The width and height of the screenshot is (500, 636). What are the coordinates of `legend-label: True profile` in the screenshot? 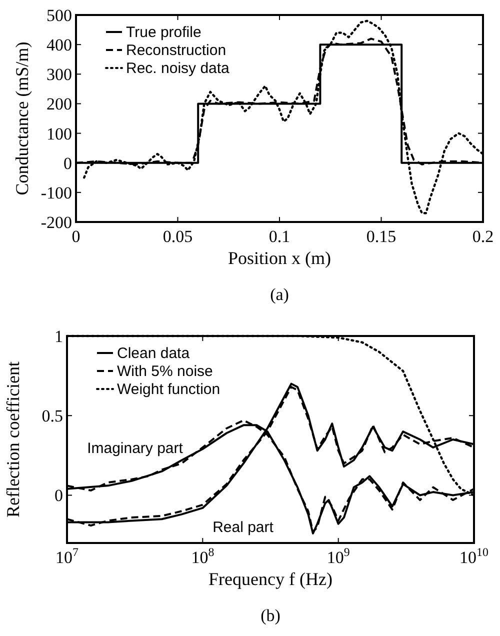 It's located at (164, 32).